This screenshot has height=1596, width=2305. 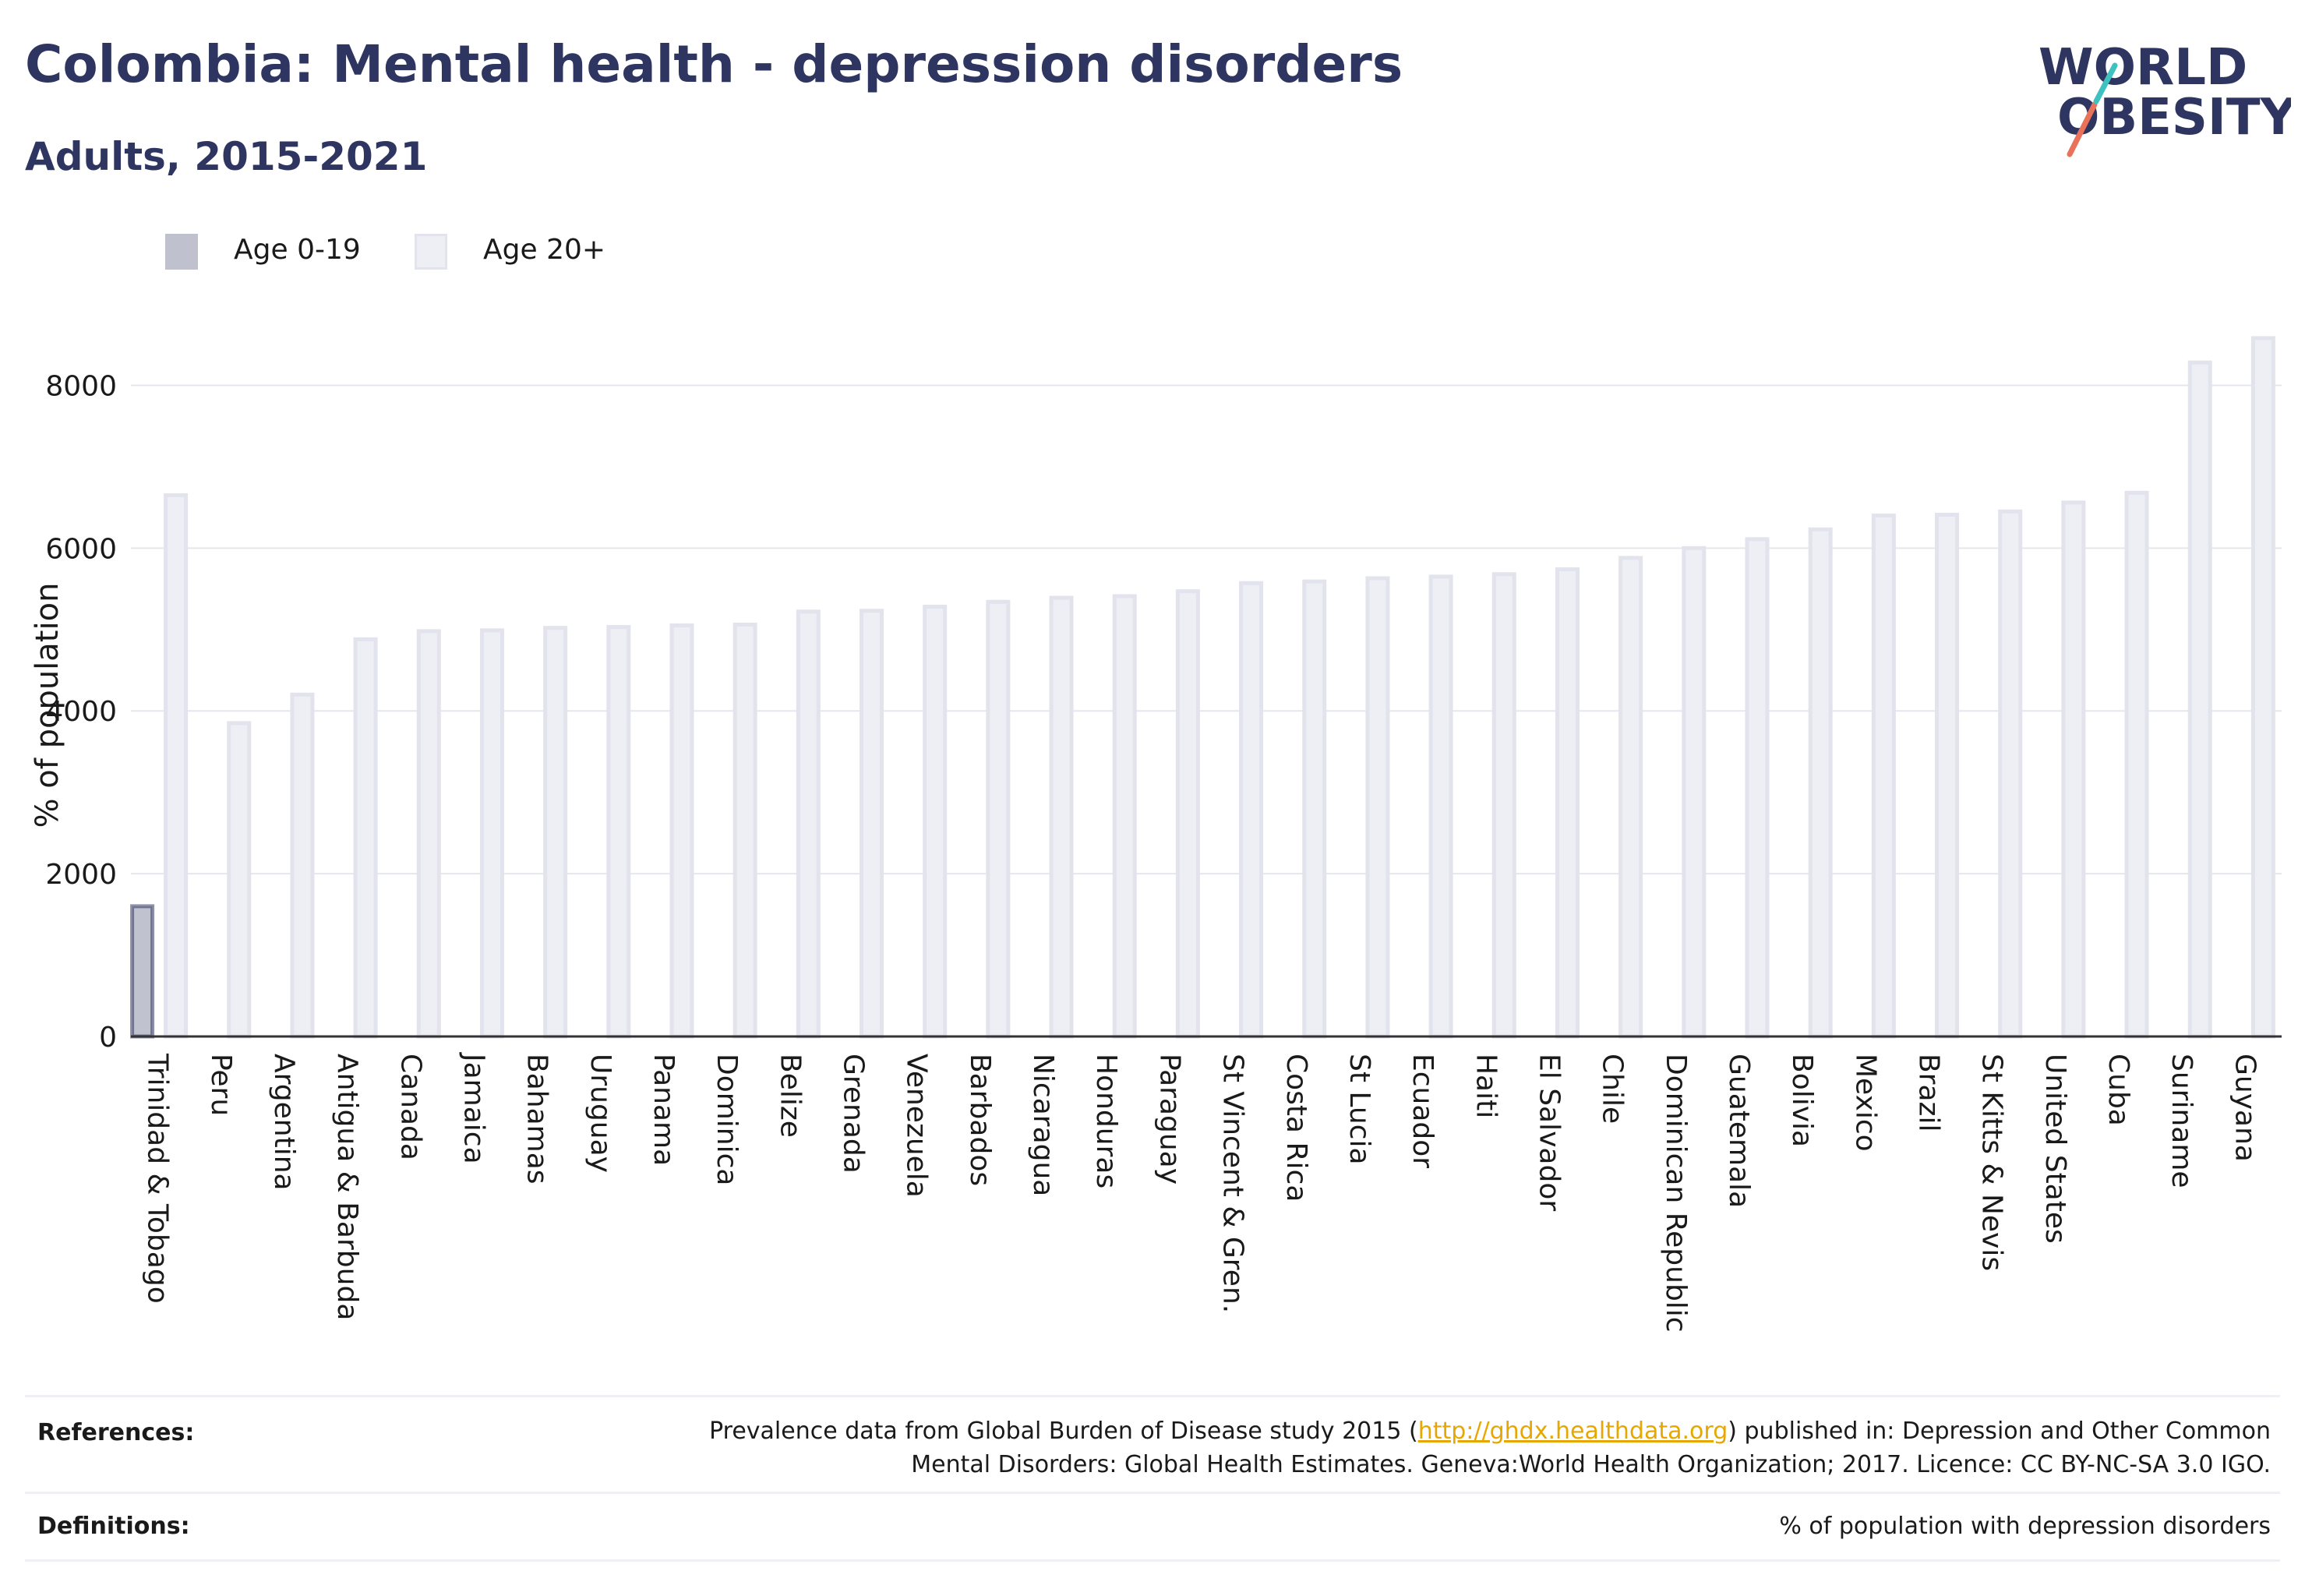 I want to click on y-tick-labels: 0 2000 4000 6000 8000, so click(x=81, y=712).